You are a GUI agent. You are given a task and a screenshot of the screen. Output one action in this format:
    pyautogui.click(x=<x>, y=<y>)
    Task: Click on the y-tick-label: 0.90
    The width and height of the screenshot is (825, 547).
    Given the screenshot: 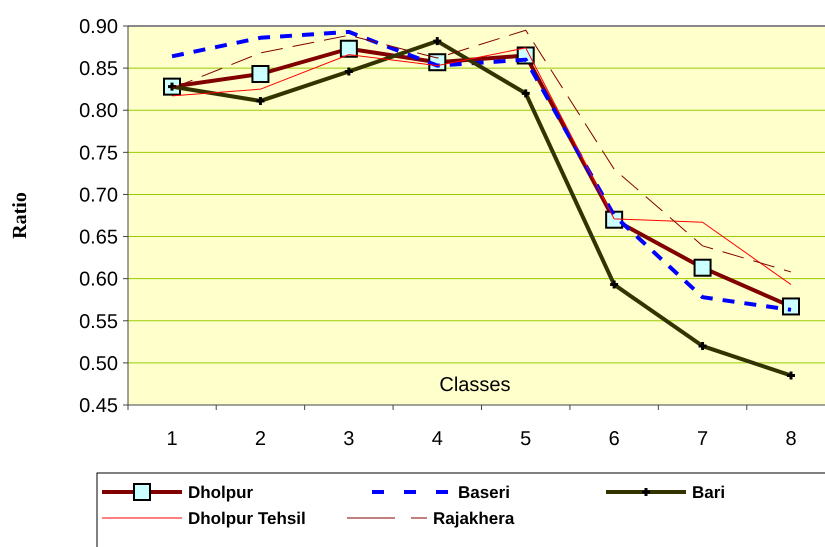 What is the action you would take?
    pyautogui.click(x=98, y=27)
    